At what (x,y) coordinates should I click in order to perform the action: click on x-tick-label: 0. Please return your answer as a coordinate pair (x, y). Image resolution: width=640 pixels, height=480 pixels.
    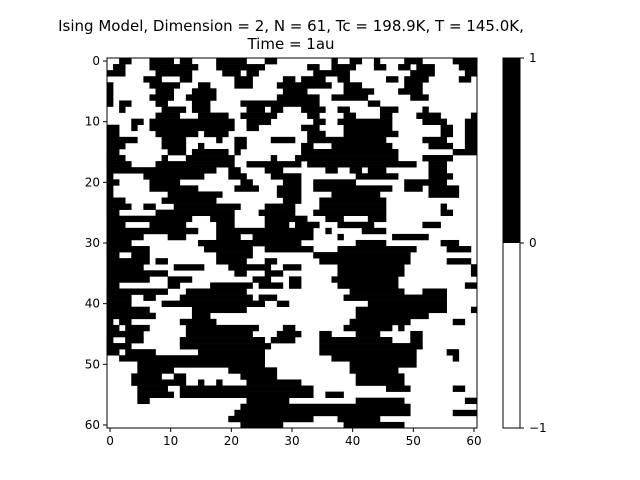
    Looking at the image, I should click on (110, 441).